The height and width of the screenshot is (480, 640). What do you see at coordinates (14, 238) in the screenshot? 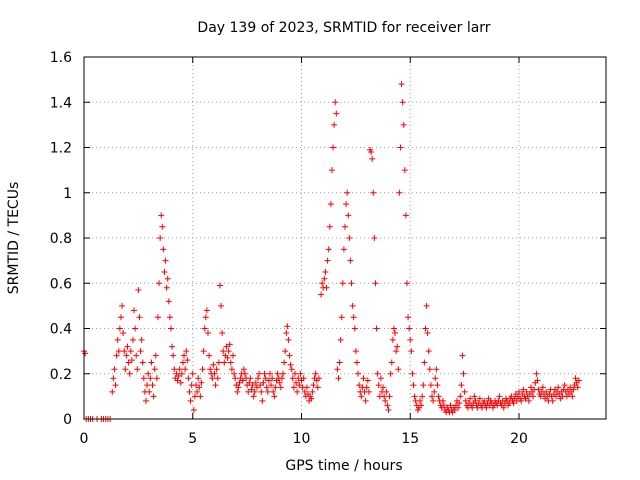
I see `y-axis-label: SRMTID / TECUs` at bounding box center [14, 238].